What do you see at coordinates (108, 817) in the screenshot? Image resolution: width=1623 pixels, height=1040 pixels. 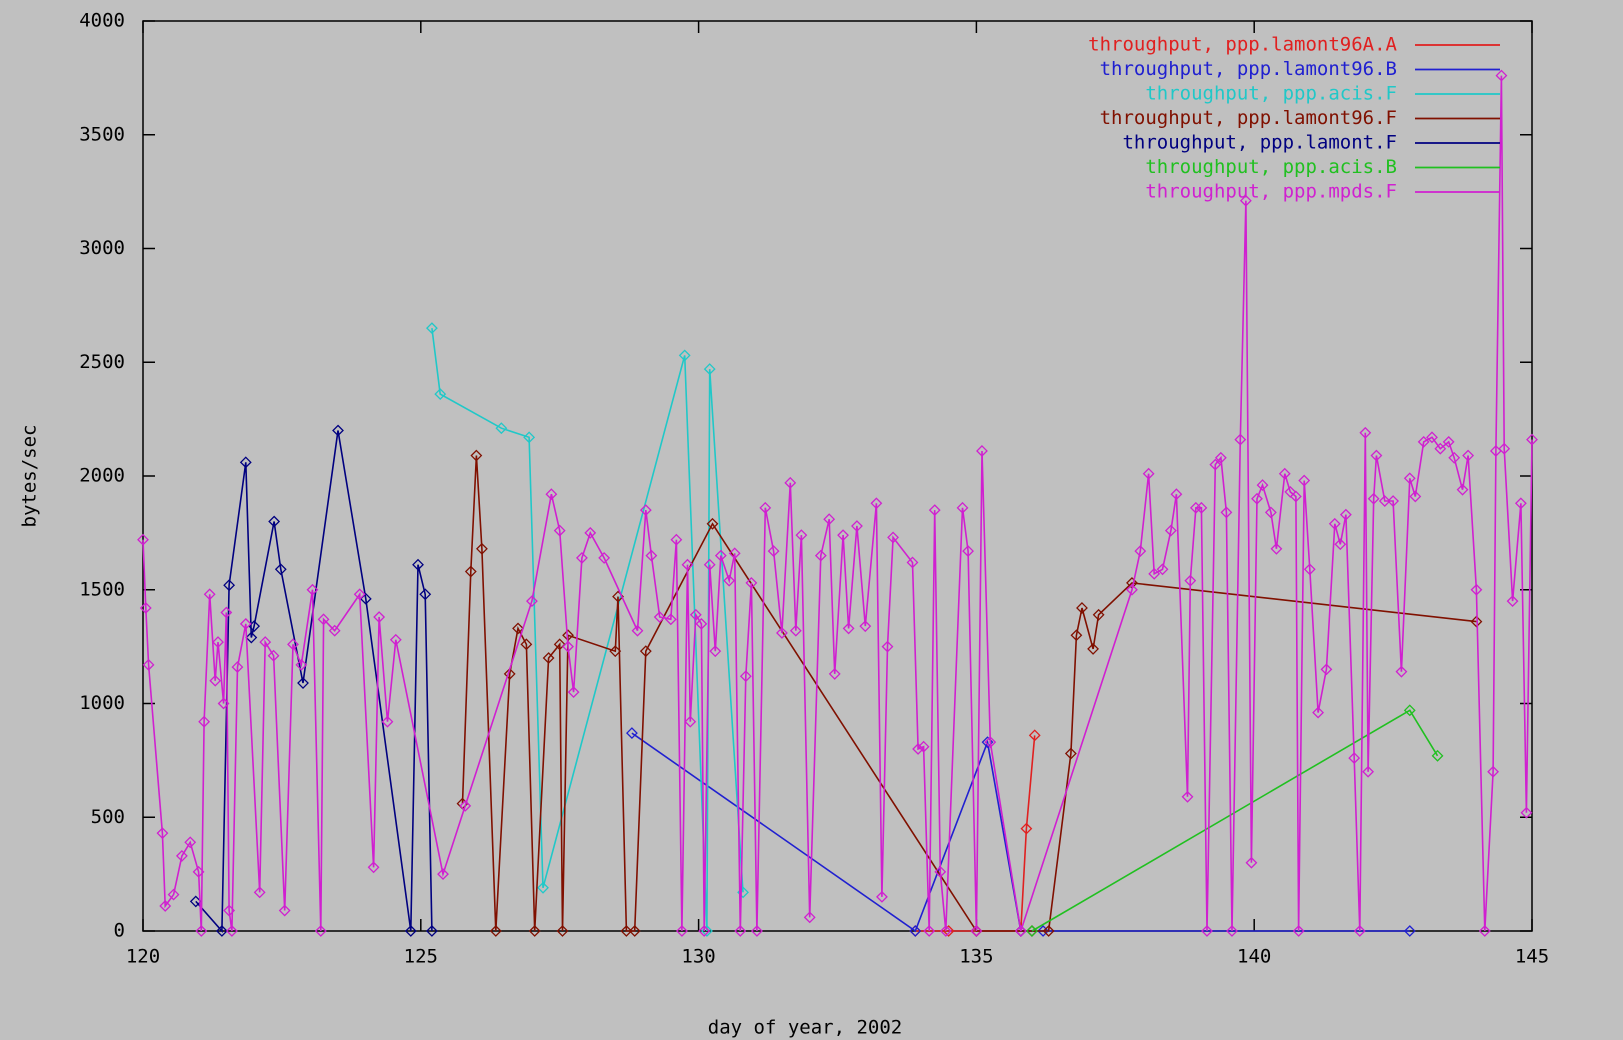 I see `y-tick-label: 500` at bounding box center [108, 817].